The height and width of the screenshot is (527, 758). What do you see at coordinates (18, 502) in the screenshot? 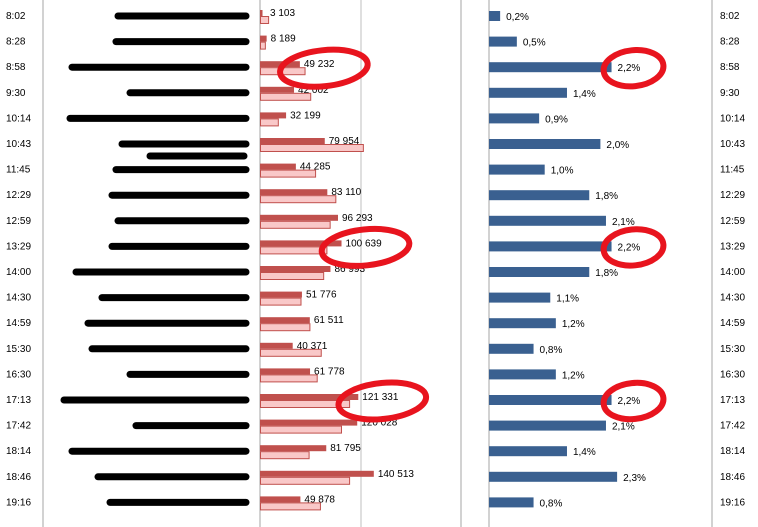
I see `category-label-left: 19:16` at bounding box center [18, 502].